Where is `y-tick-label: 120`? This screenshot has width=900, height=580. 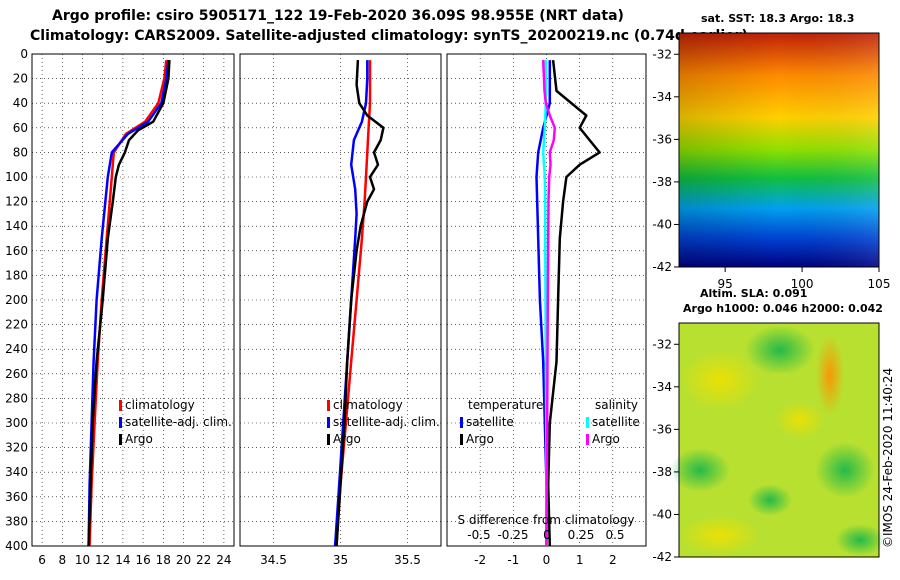
y-tick-label: 120 is located at coordinates (16, 202).